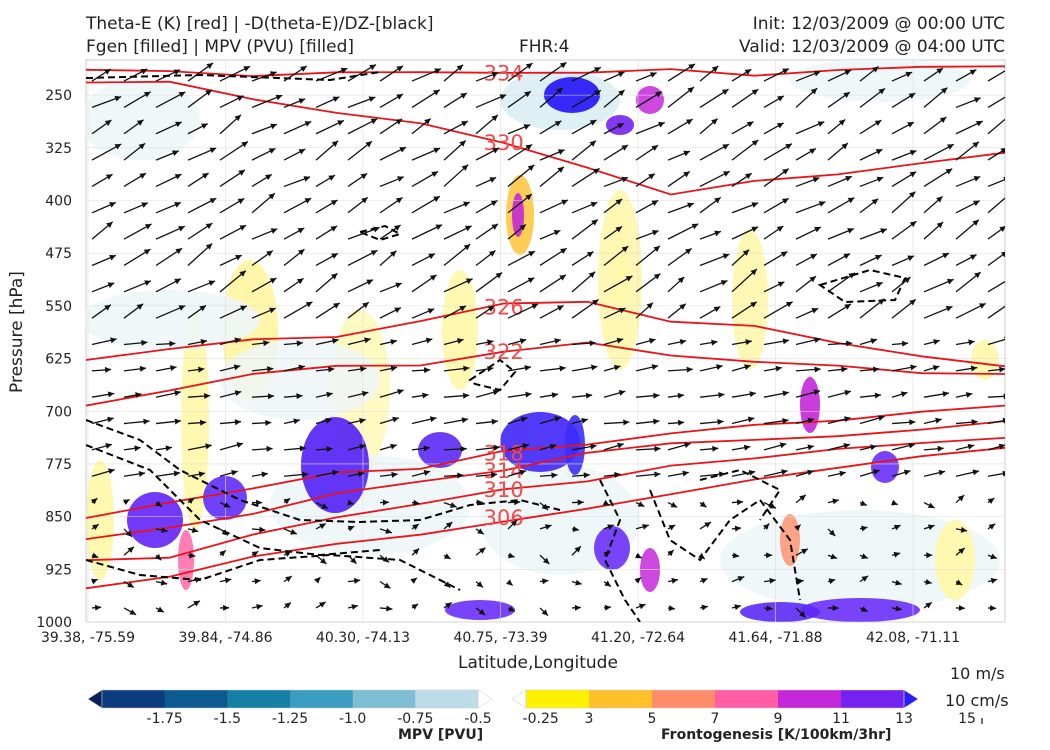 The image size is (1050, 750). Describe the element at coordinates (227, 719) in the screenshot. I see `colorbar-tick-label: -1.5` at that location.